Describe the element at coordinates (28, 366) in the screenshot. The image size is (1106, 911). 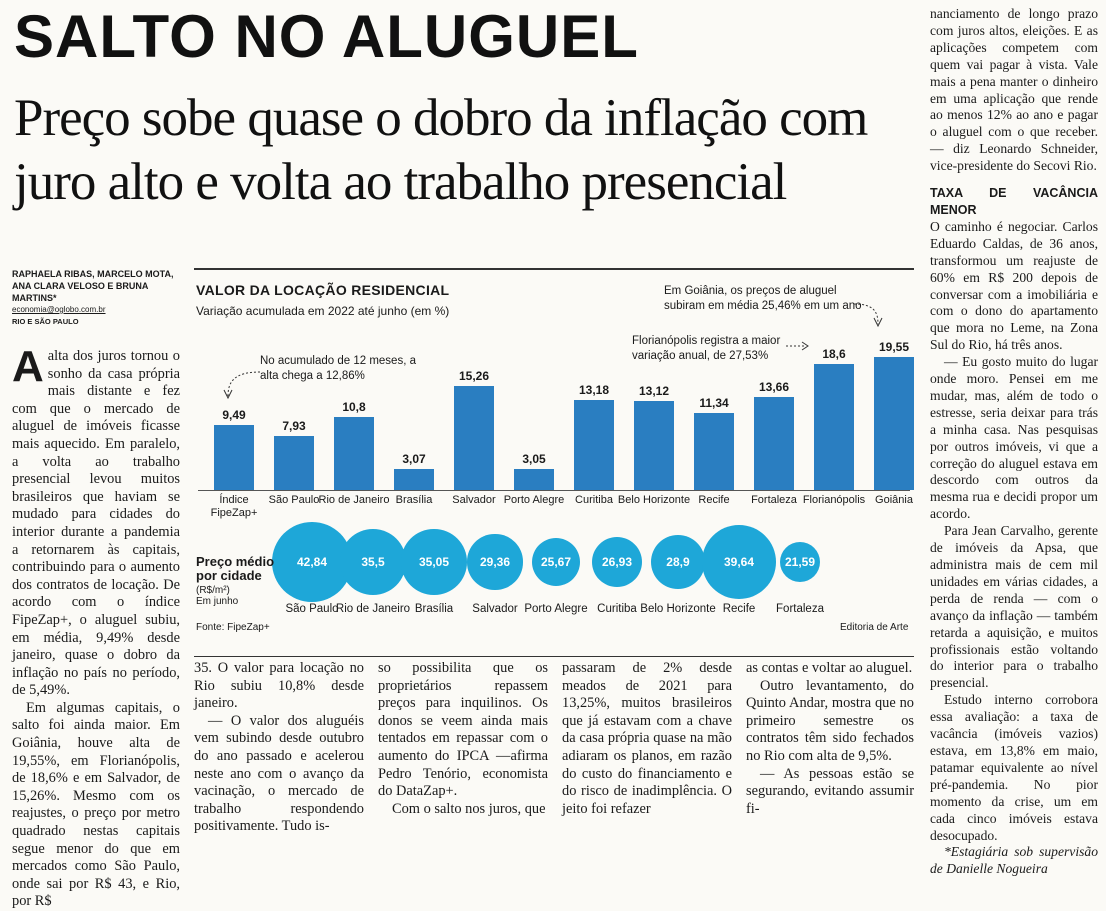
I see `drop-cap: A` at that location.